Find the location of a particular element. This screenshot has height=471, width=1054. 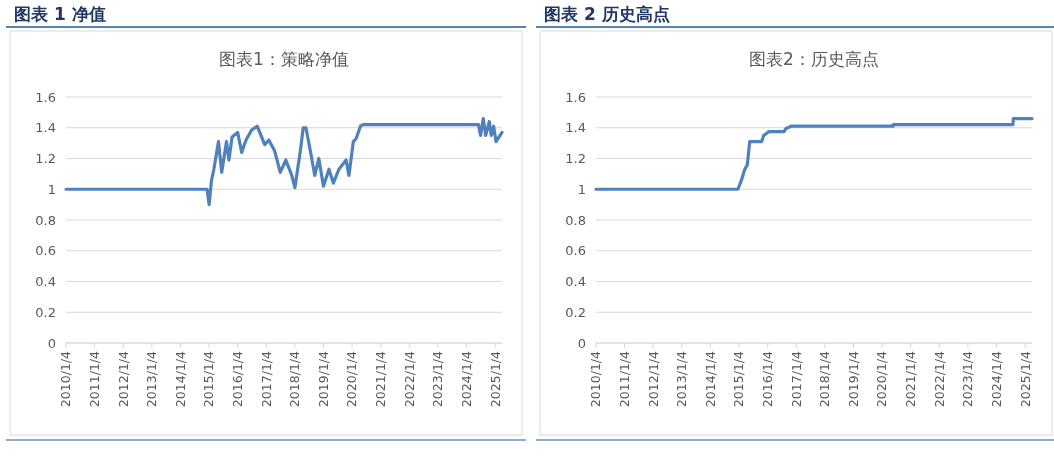

chart-title: 图表 2 历史高点 is located at coordinates (607, 14).